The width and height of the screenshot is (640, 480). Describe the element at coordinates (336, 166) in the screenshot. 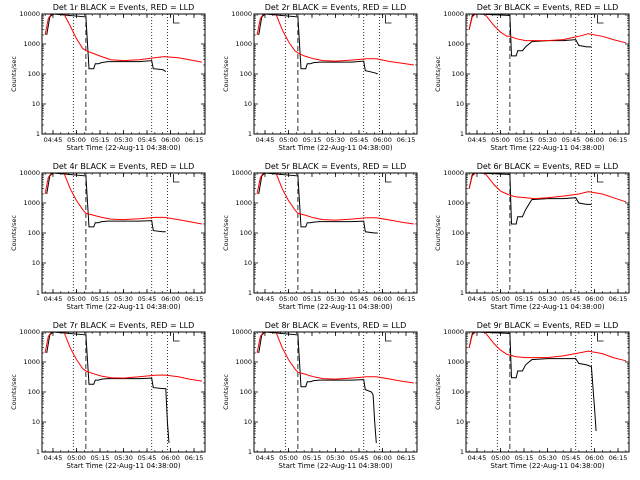

I see `panel-title: Det 5r BLACK = Events, RED = LLD` at that location.